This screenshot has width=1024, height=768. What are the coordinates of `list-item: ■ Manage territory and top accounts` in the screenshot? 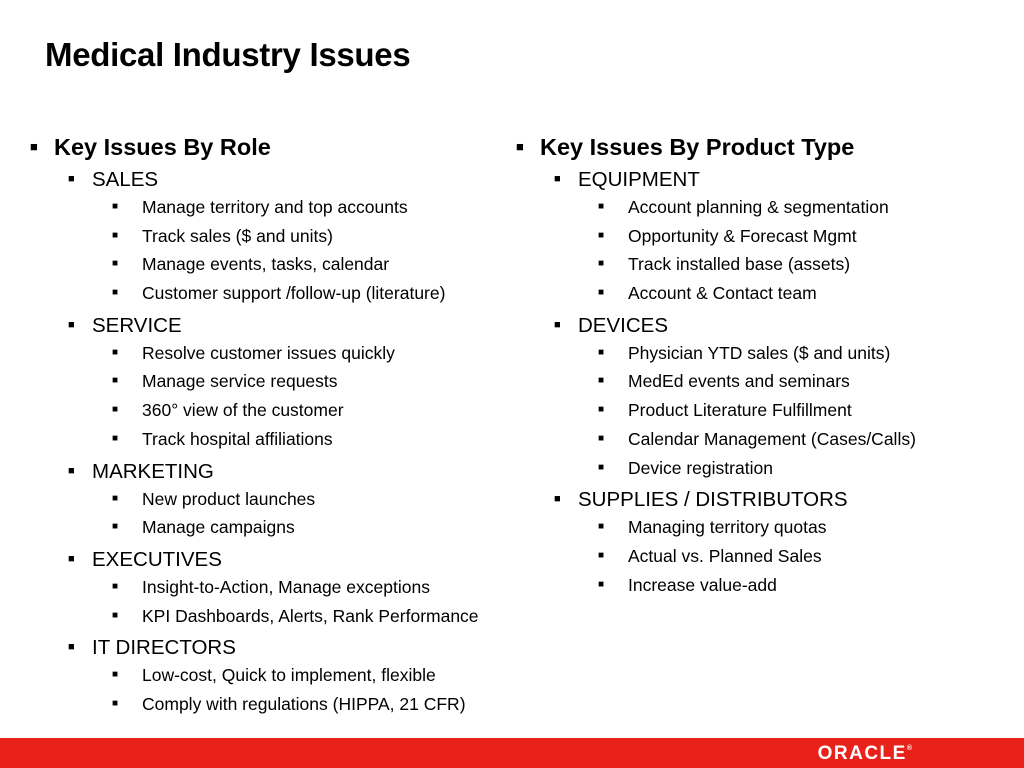 It's located at (316, 211).